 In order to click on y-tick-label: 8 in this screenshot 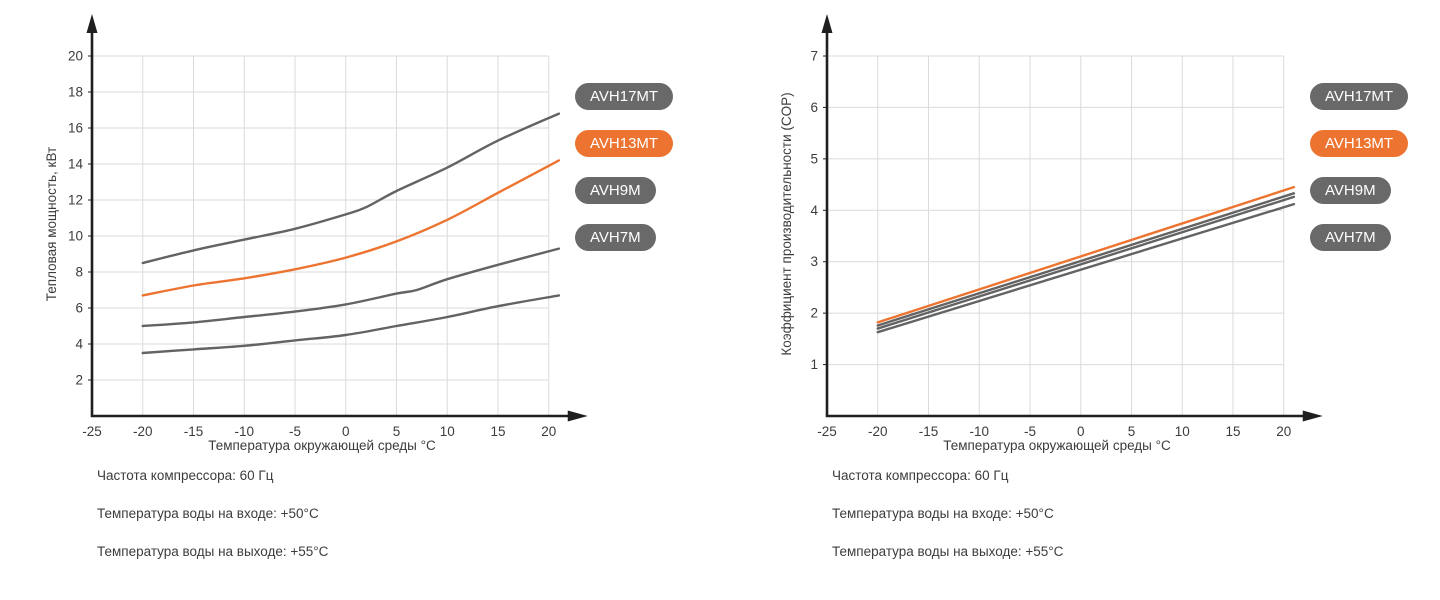, I will do `click(79, 272)`.